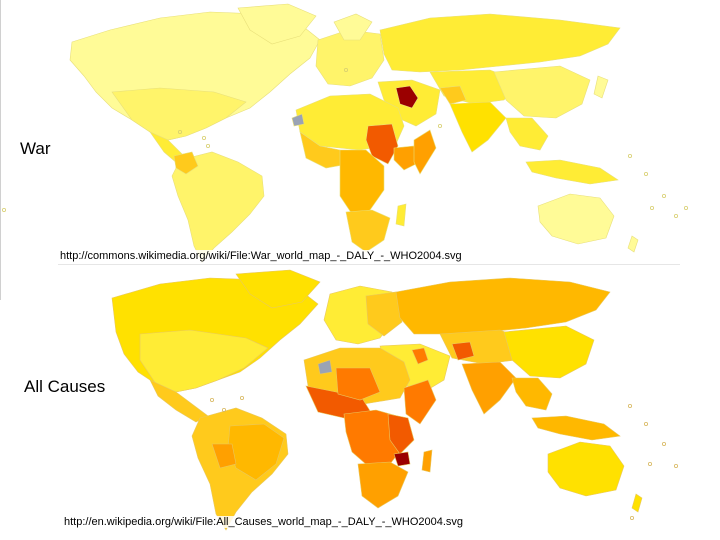 The image size is (720, 540). What do you see at coordinates (277, 24) in the screenshot?
I see `war-greenland` at bounding box center [277, 24].